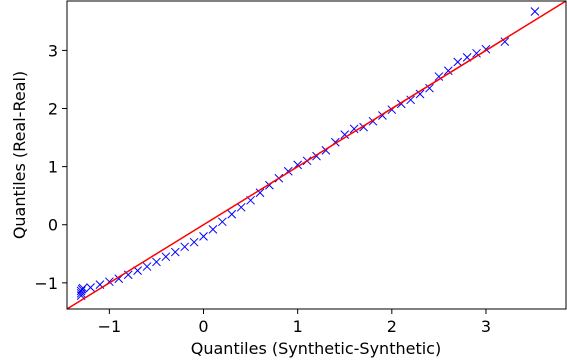 This screenshot has width=567, height=362. Describe the element at coordinates (53, 109) in the screenshot. I see `y-tick-label: 2` at that location.